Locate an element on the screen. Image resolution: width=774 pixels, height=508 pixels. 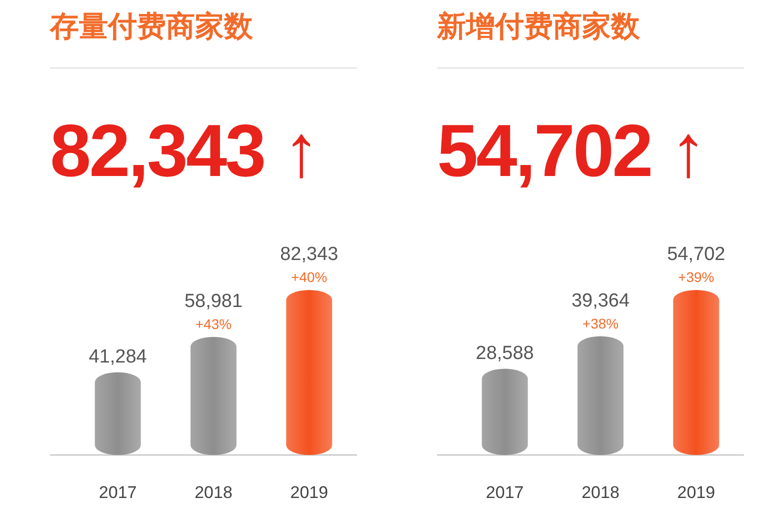
data-label: 39,364 is located at coordinates (600, 301).